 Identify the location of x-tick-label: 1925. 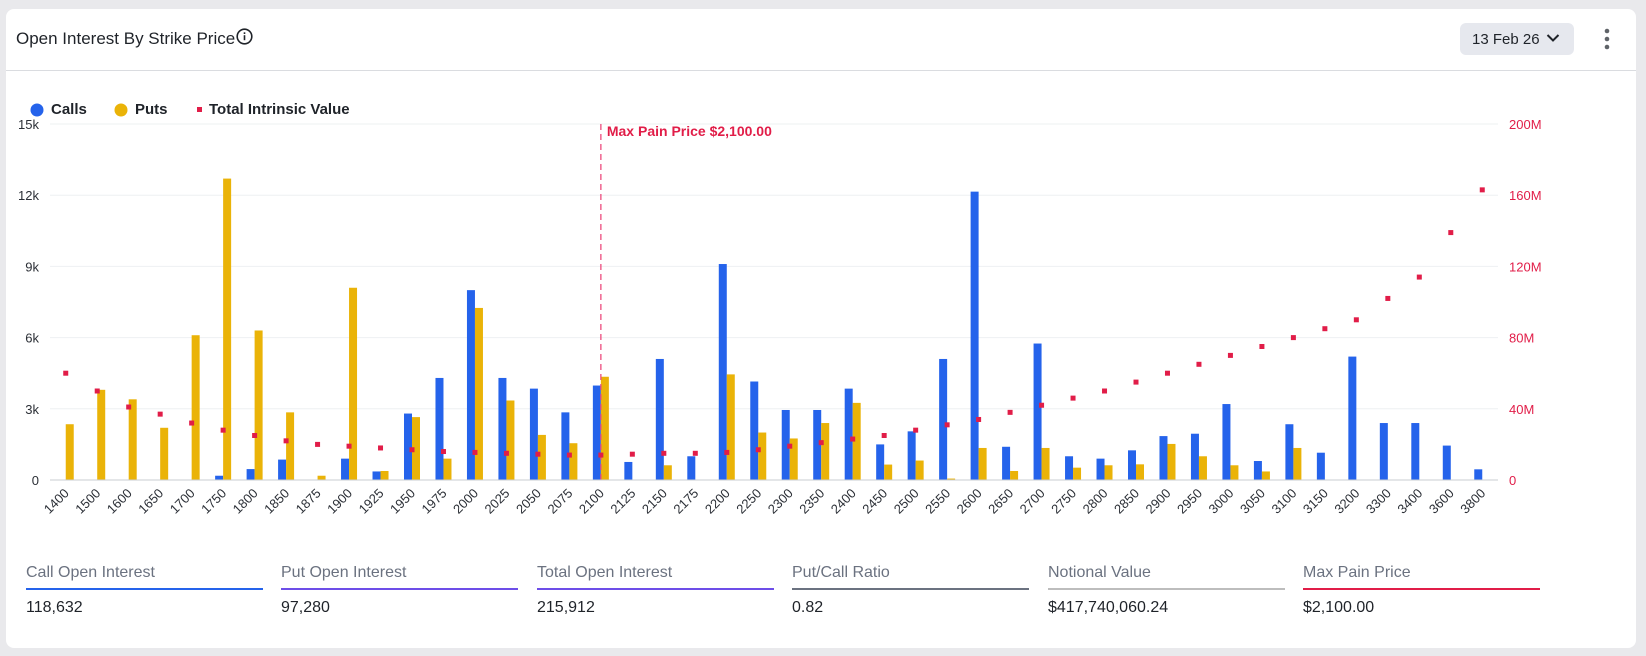
(371, 501).